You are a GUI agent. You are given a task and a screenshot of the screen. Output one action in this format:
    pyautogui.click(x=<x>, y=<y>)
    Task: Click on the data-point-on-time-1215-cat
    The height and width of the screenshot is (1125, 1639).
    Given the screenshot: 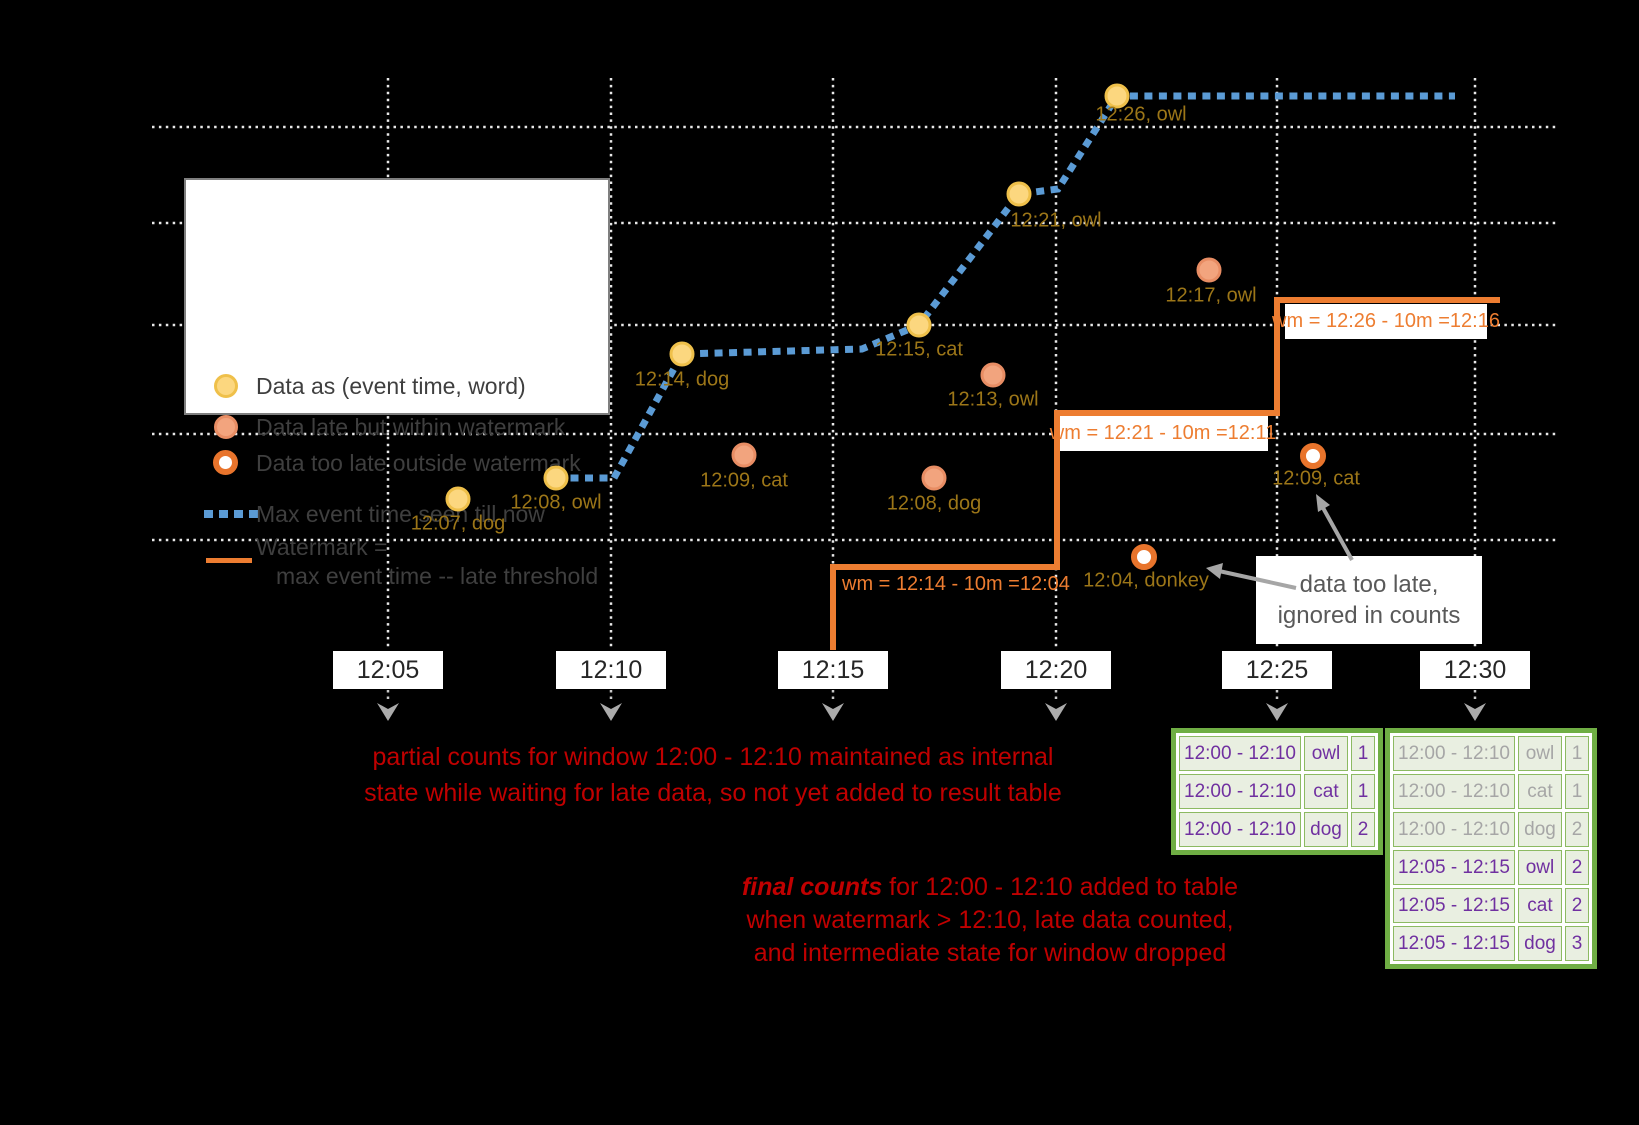 What is the action you would take?
    pyautogui.click(x=919, y=325)
    